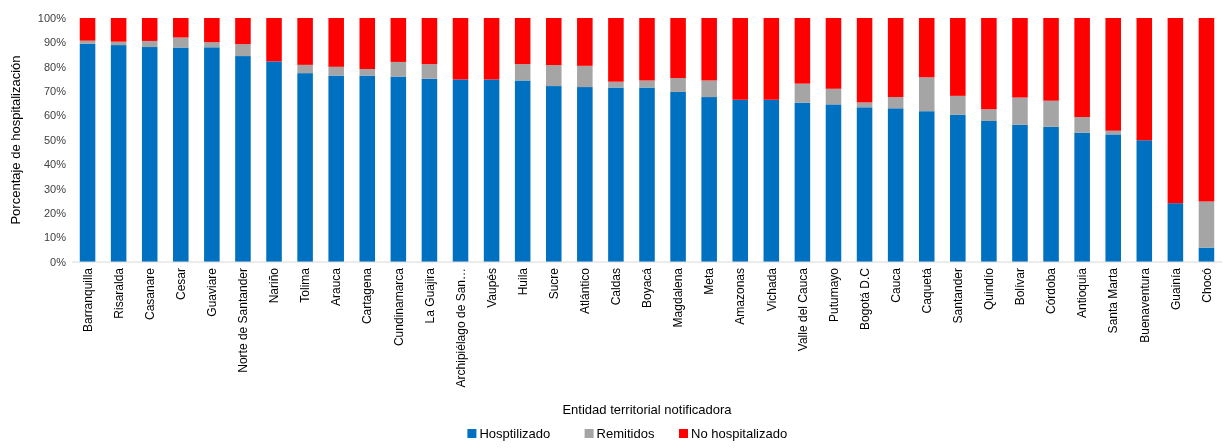  I want to click on x-tick-label: Boyacá, so click(647, 288).